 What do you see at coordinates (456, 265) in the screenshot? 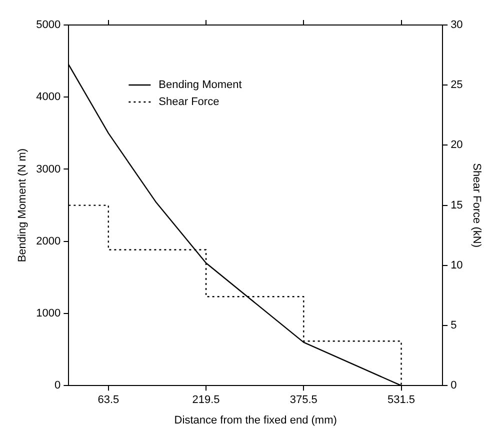
I see `y2-tick-label: 10` at bounding box center [456, 265].